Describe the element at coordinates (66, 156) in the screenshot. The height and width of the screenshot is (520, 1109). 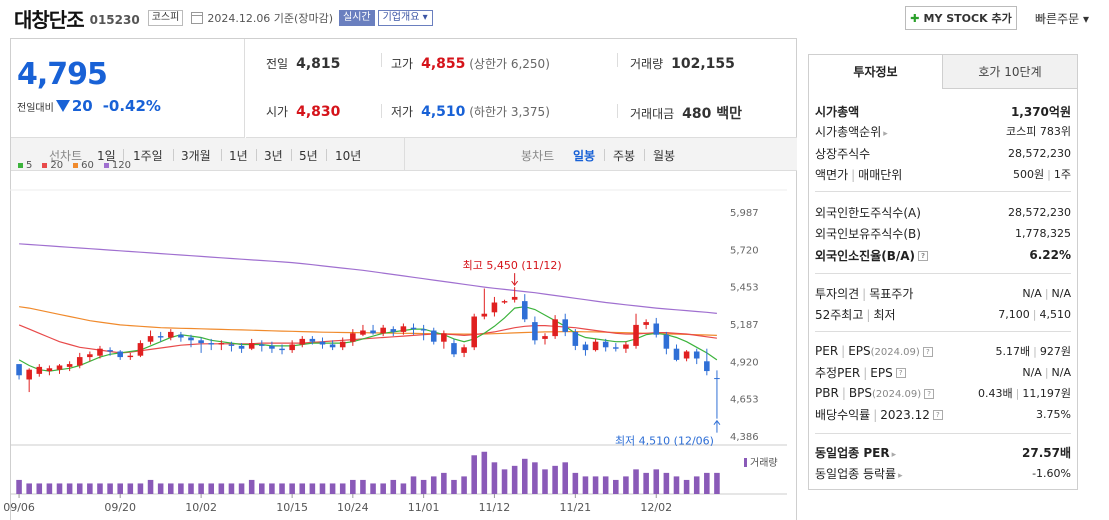
I see `line-chart-label: 선차트` at that location.